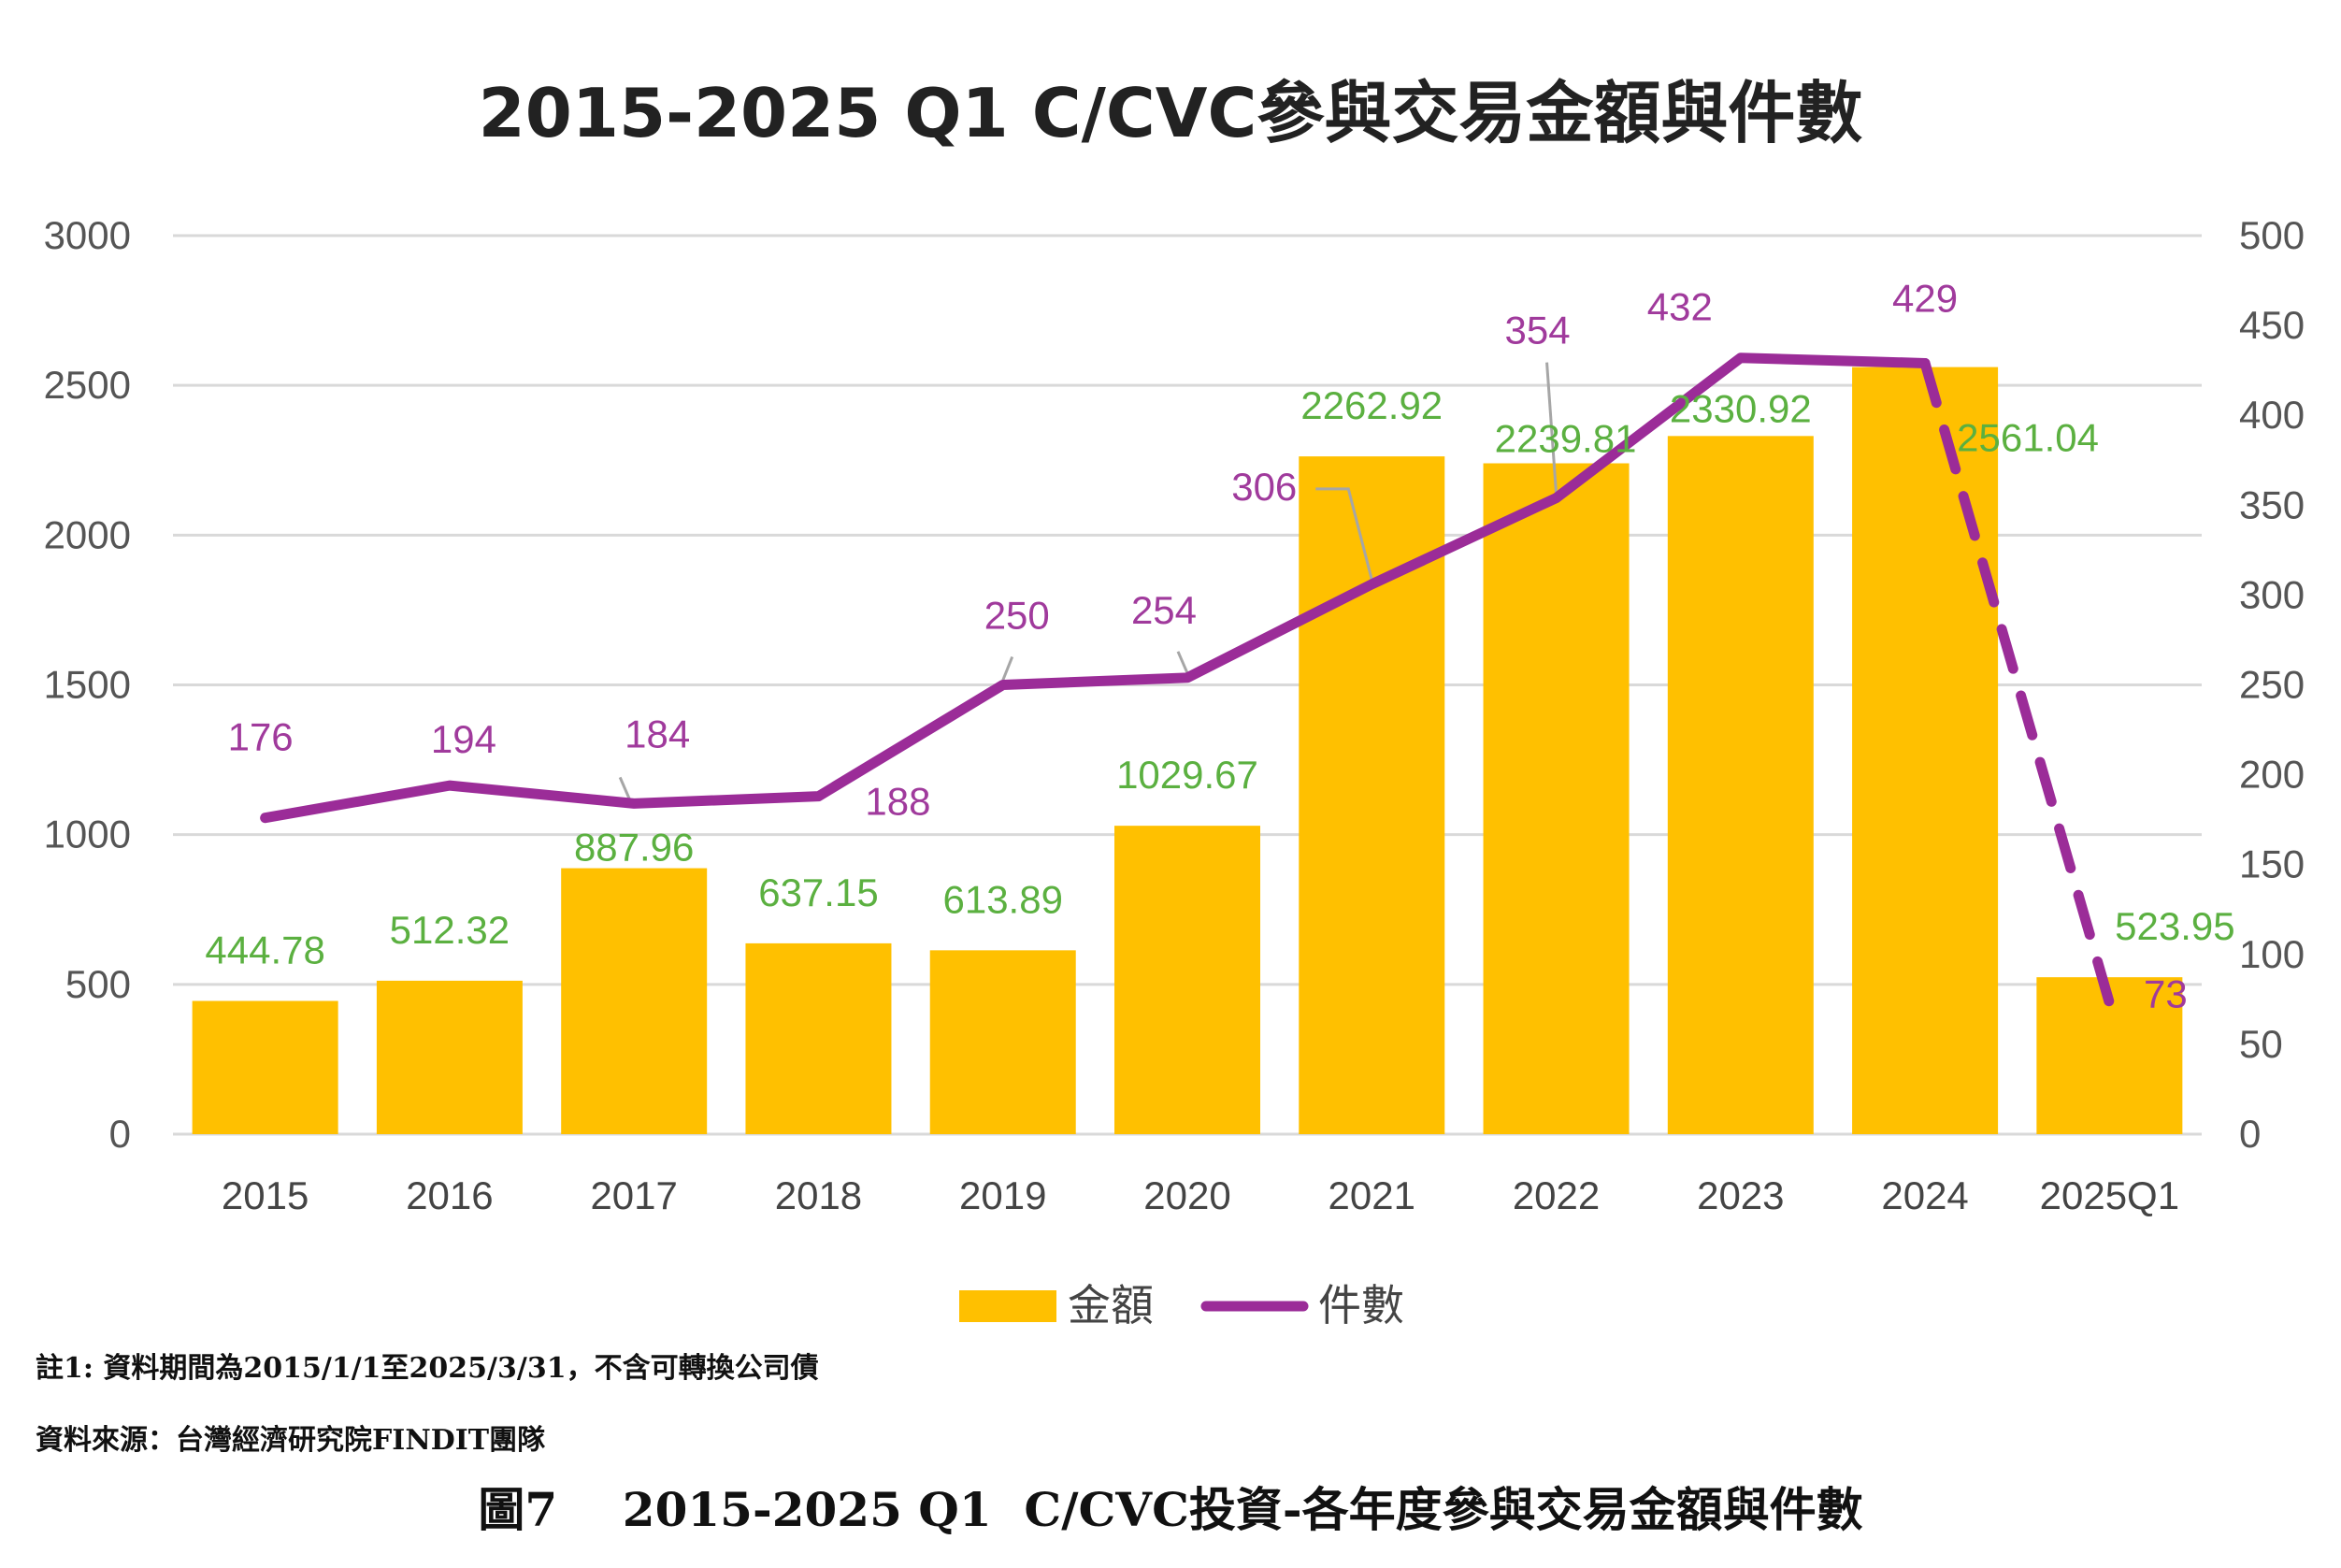  What do you see at coordinates (87, 834) in the screenshot?
I see `y-left-tick-label: 1000` at bounding box center [87, 834].